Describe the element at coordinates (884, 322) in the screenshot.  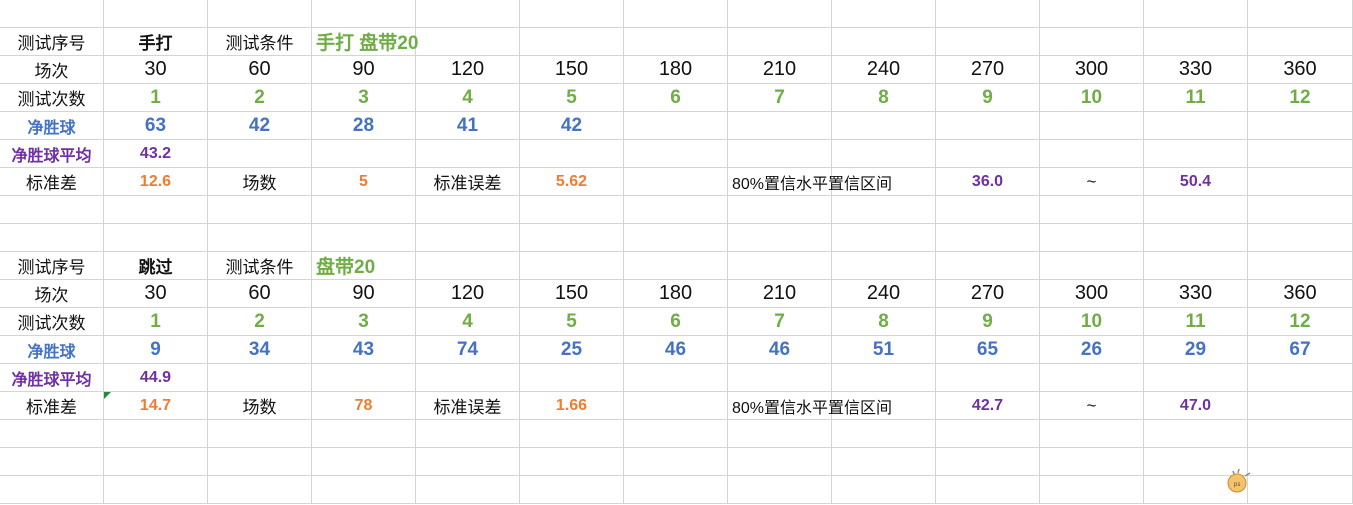
I see `cell: 8` at that location.